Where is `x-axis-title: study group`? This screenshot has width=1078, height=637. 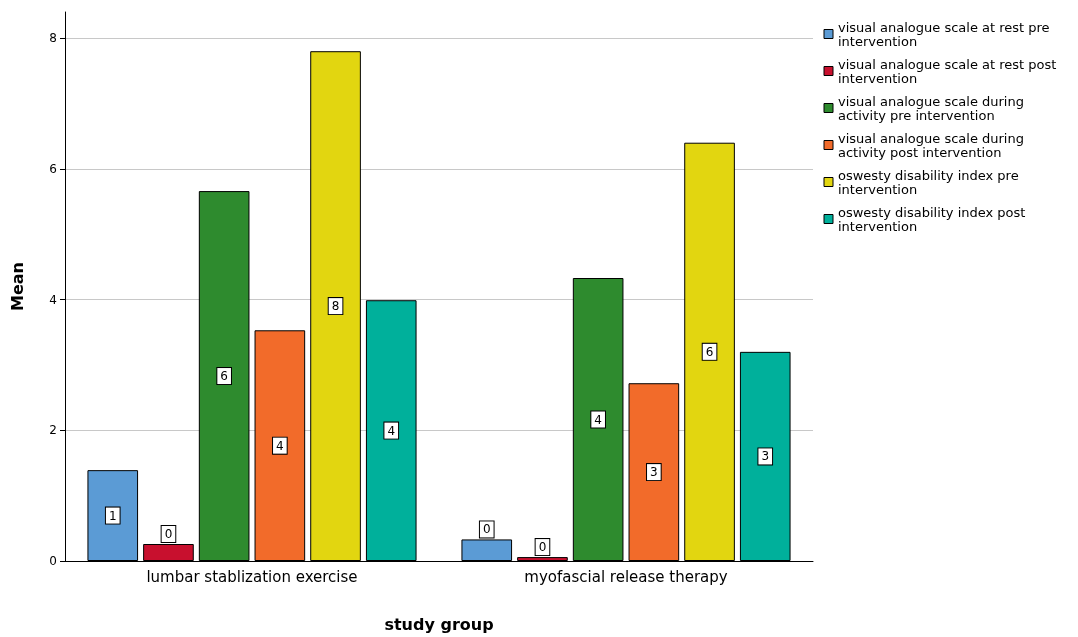
x-axis-title: study group is located at coordinates (439, 624).